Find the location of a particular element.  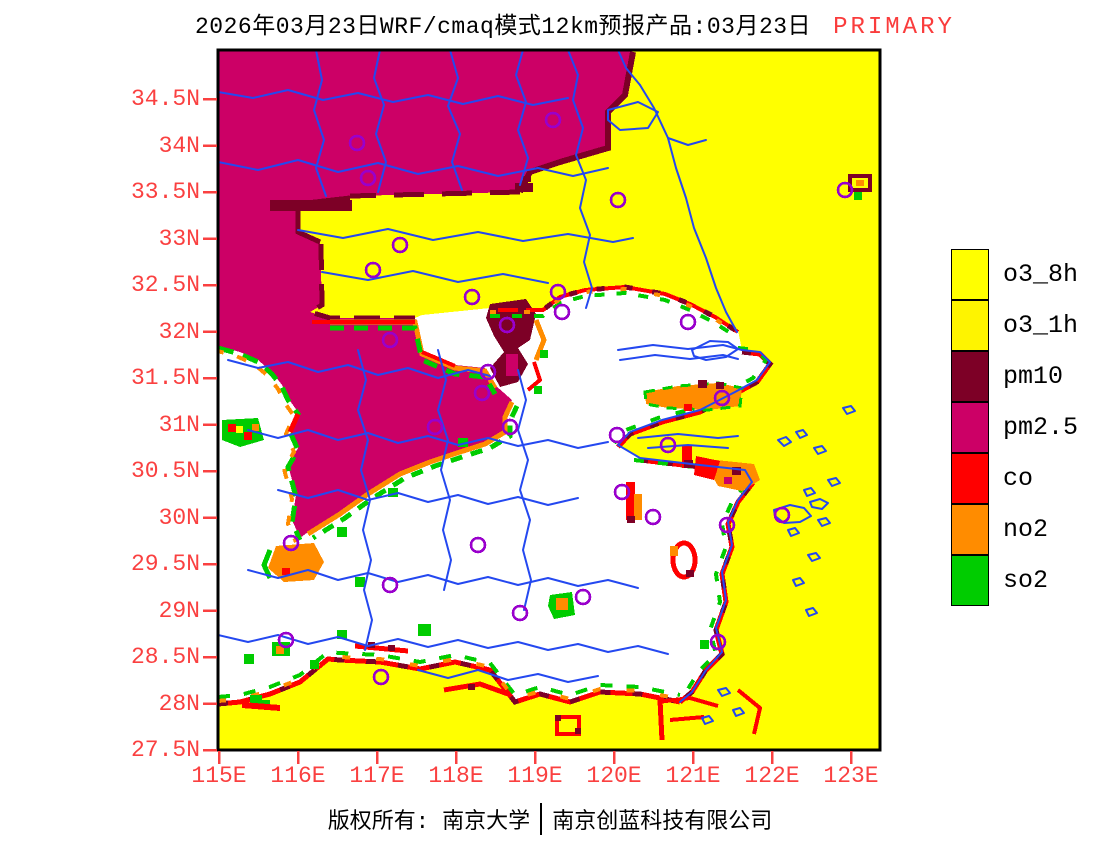

legend-row: o3_1h is located at coordinates (1014, 325).